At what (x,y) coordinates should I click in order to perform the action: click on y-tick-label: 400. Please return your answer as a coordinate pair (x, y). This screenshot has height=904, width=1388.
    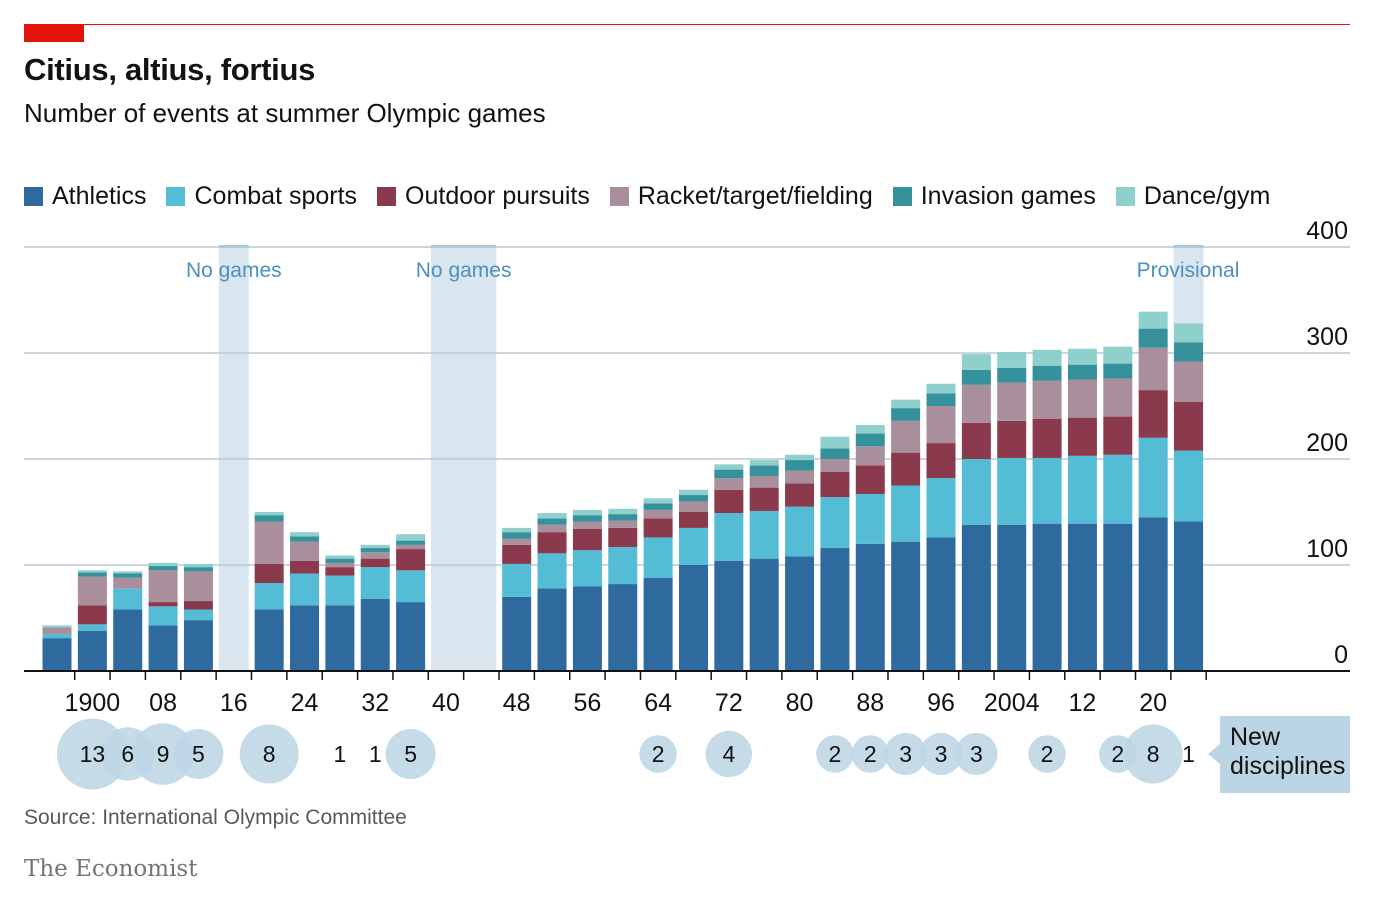
    Looking at the image, I should click on (1327, 231).